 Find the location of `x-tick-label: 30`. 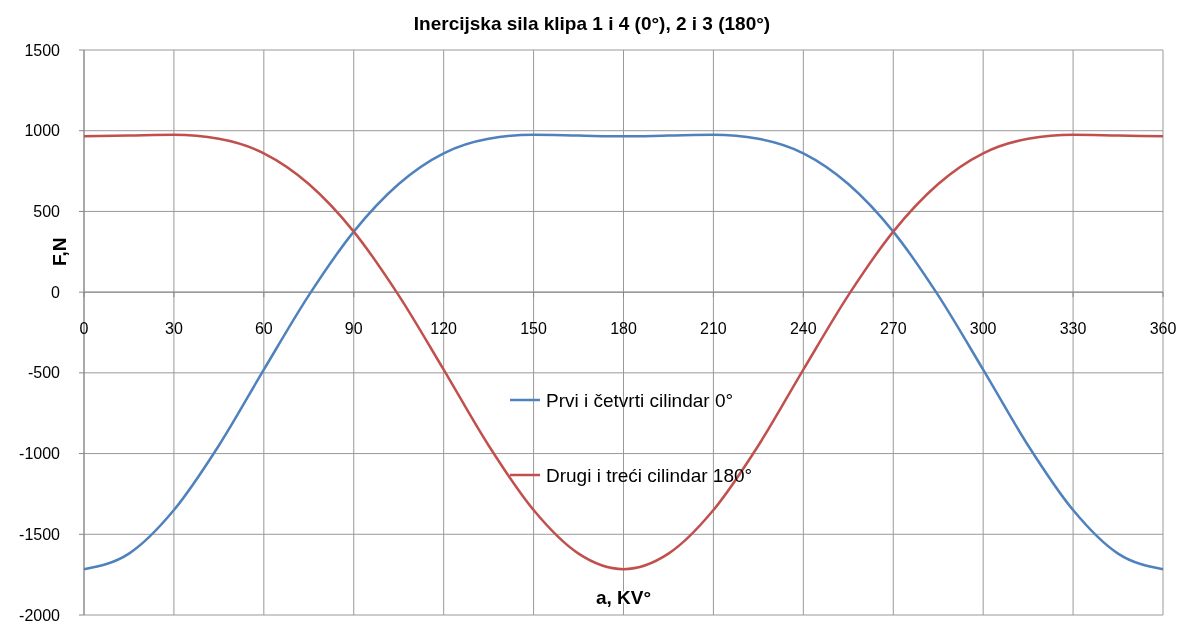

x-tick-label: 30 is located at coordinates (174, 329).